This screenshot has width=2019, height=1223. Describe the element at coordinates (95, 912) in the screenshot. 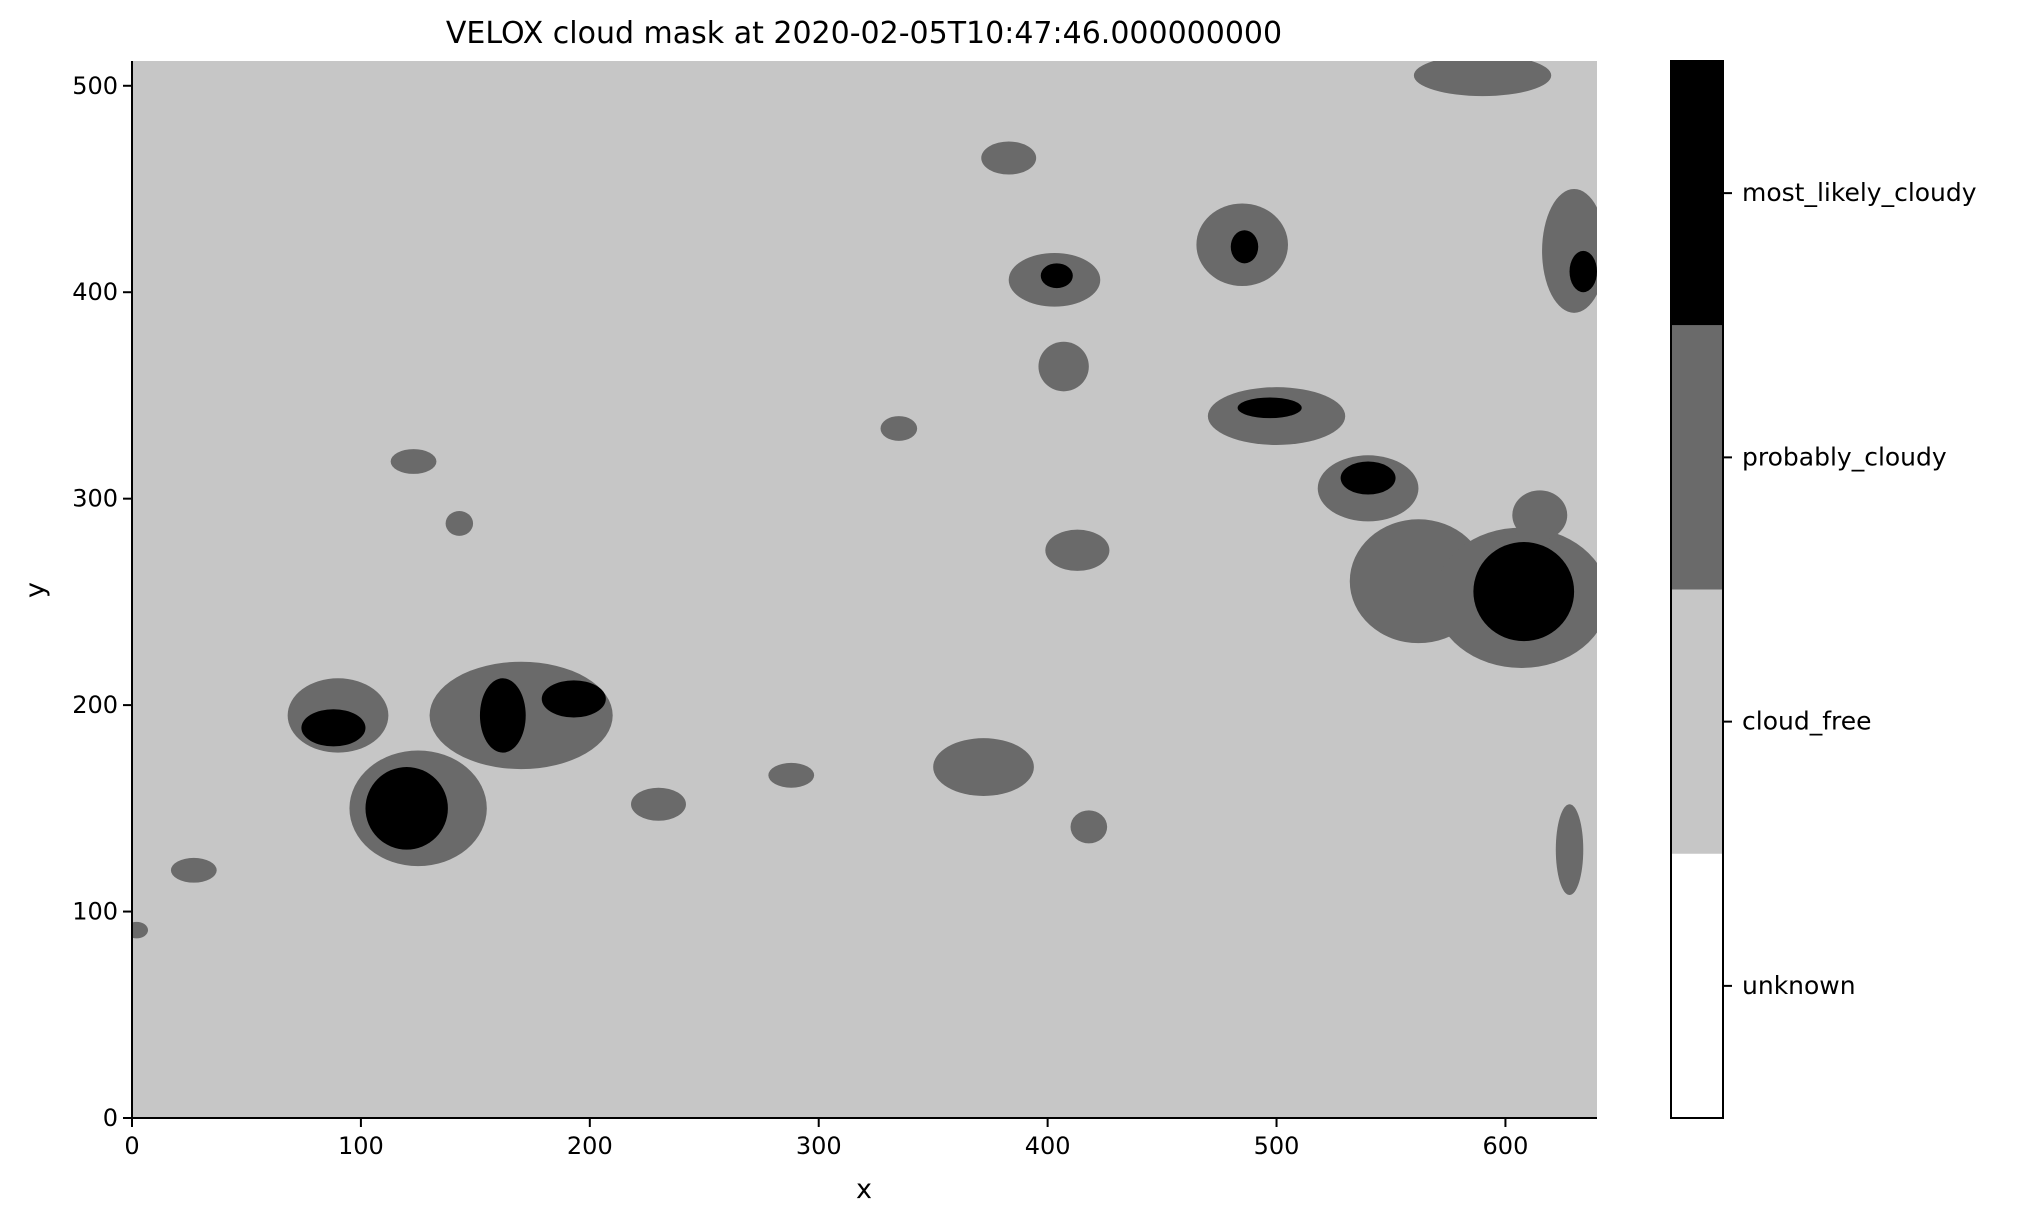

I see `y-tick-label: 100` at that location.